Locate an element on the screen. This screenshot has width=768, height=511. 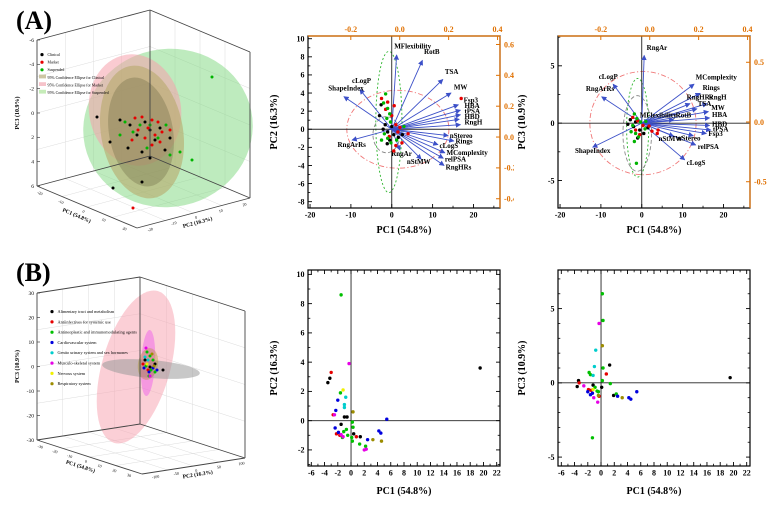
svg-text: -5 is located at coordinates (551, 180).